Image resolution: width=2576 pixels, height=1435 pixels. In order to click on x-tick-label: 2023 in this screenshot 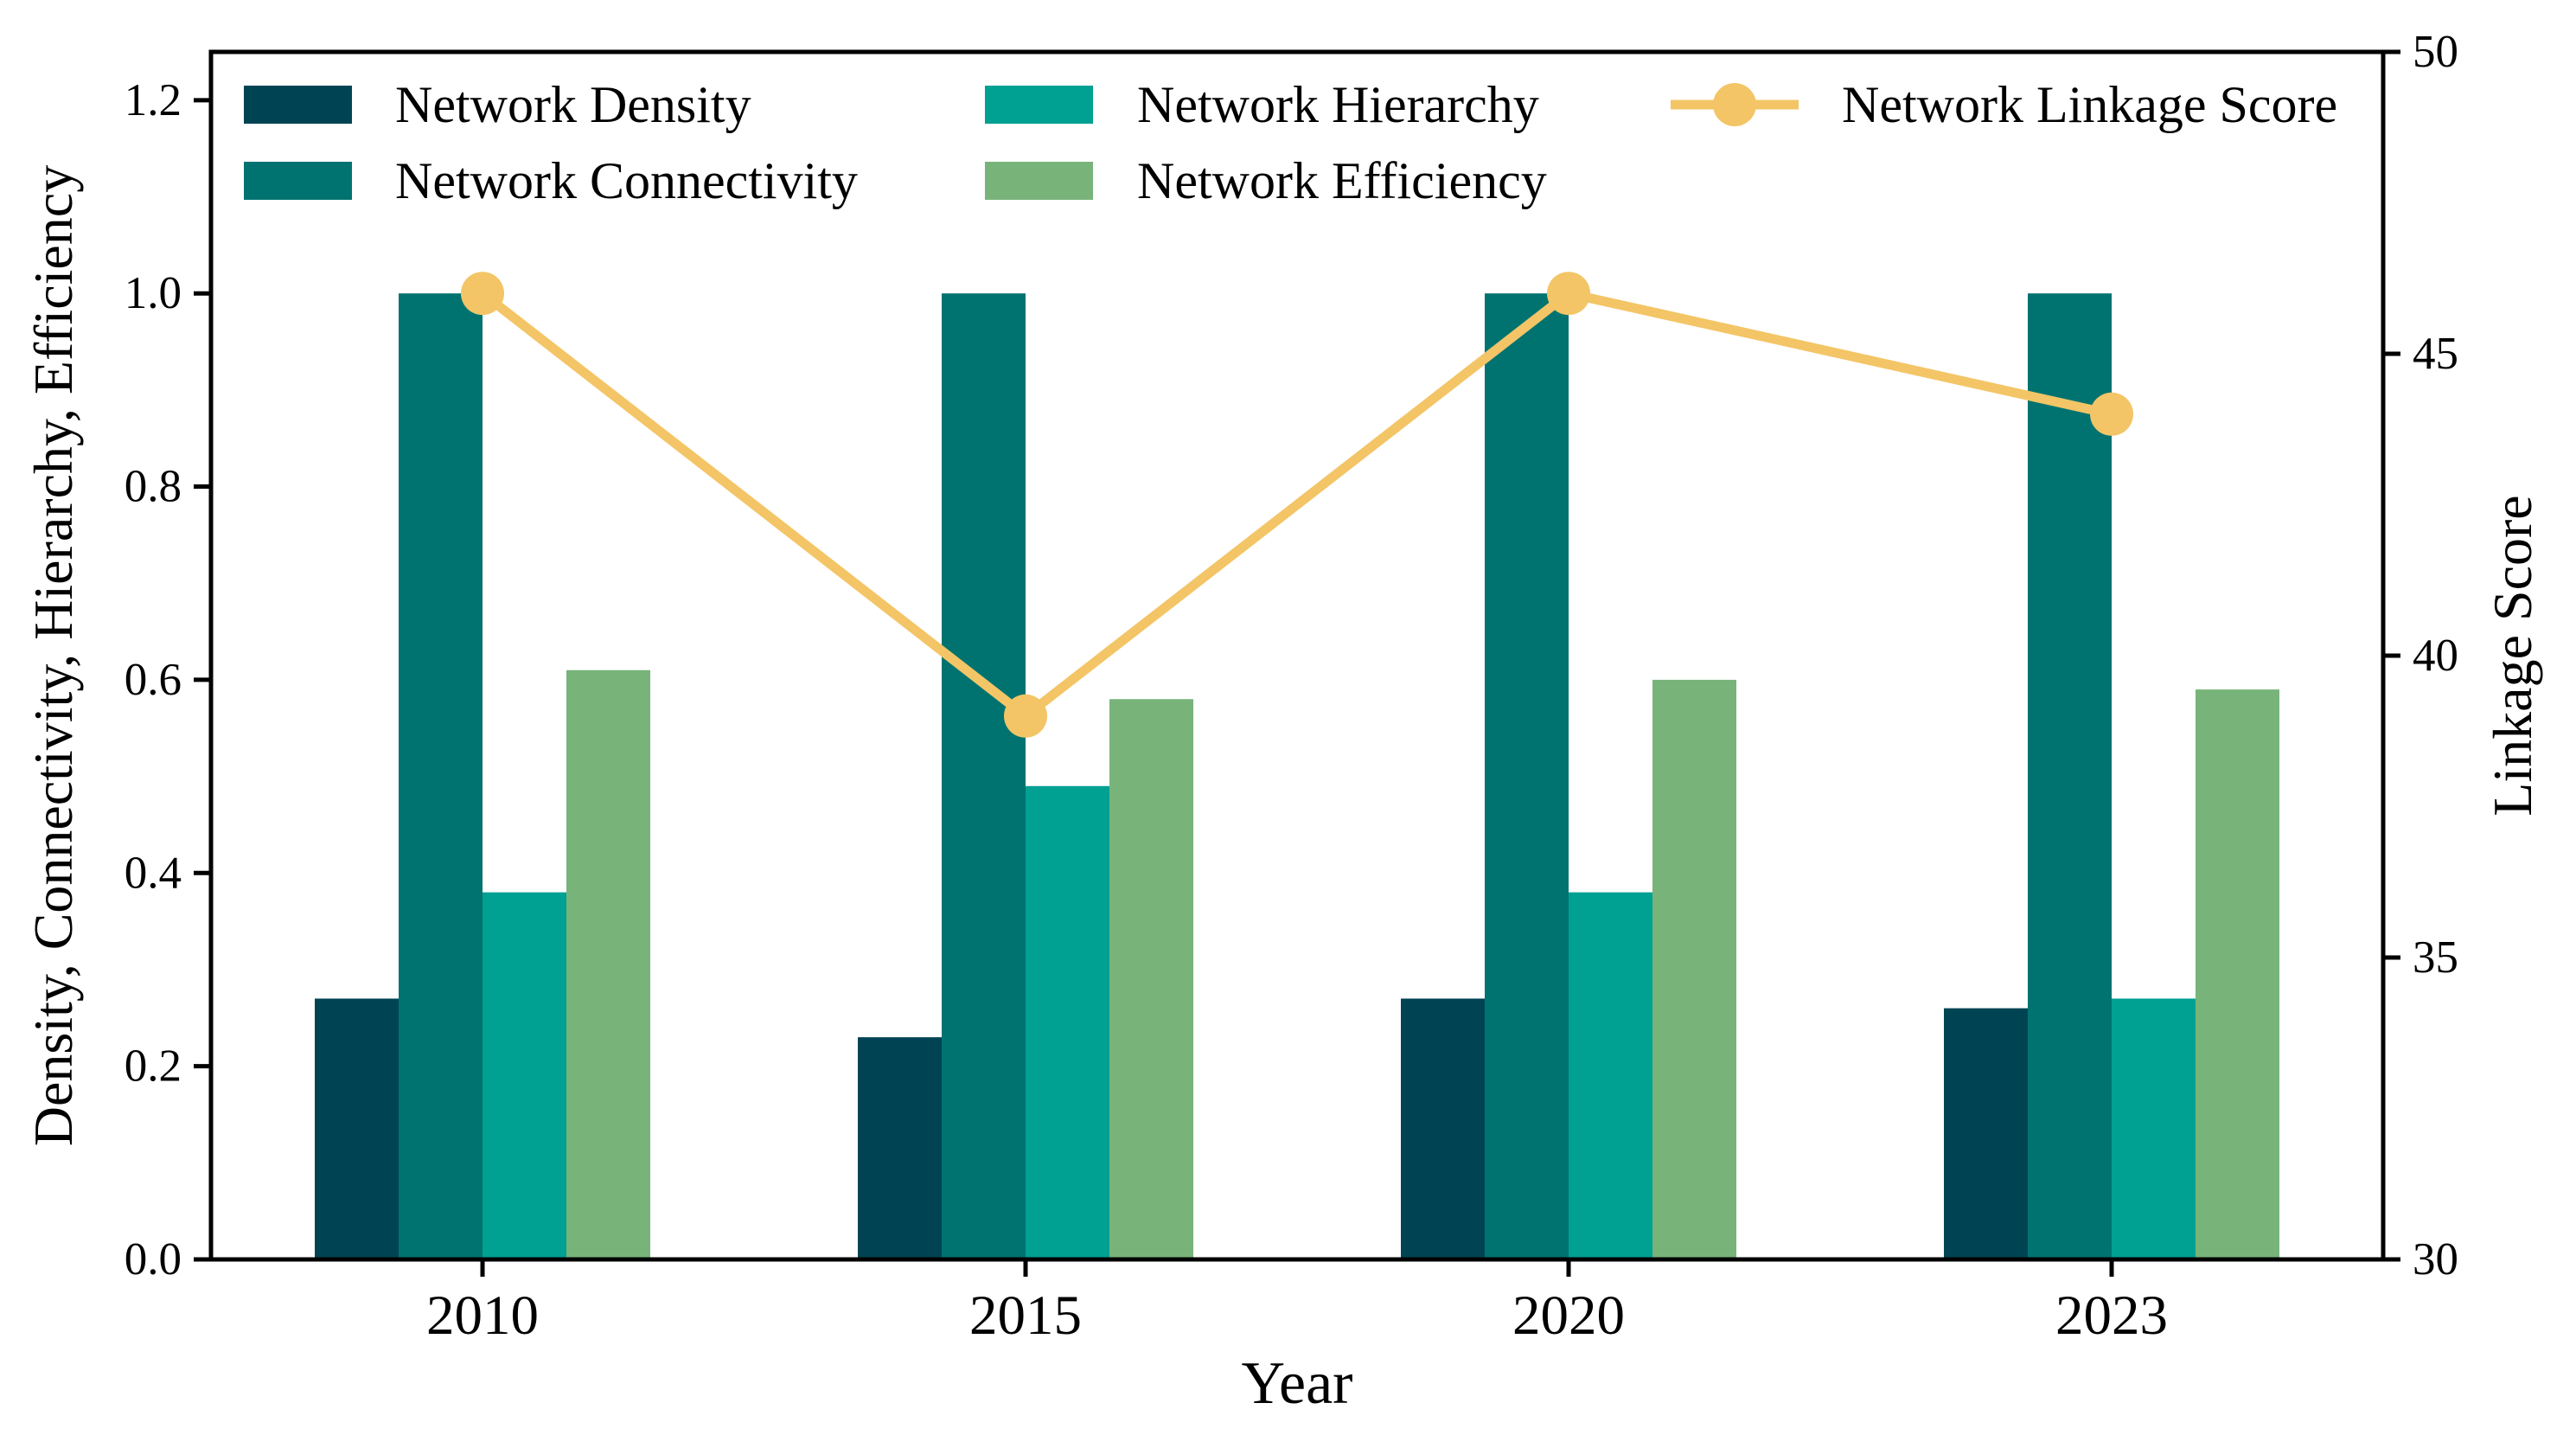, I will do `click(2111, 1315)`.